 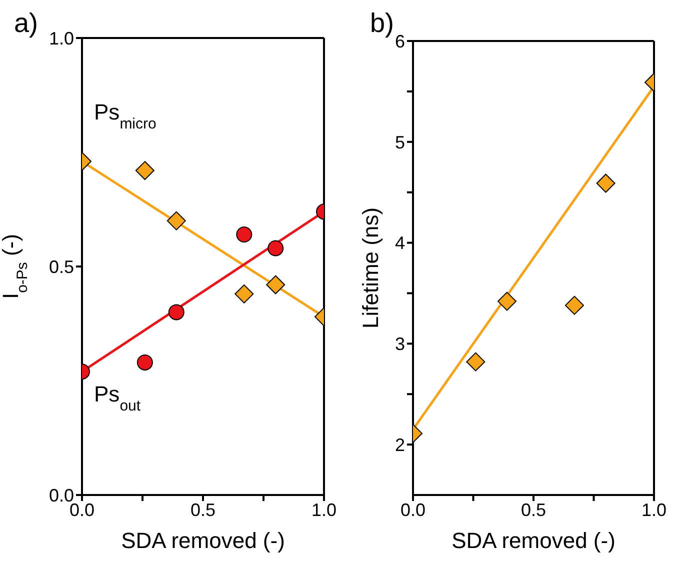 What do you see at coordinates (61, 266) in the screenshot?
I see `y-tick-label: 0.5` at bounding box center [61, 266].